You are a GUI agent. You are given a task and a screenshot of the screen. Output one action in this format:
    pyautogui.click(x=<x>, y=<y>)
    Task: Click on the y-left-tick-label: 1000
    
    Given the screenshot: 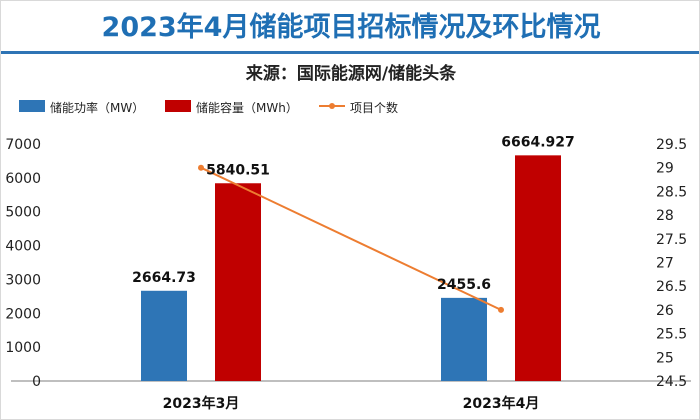 What is the action you would take?
    pyautogui.click(x=23, y=348)
    